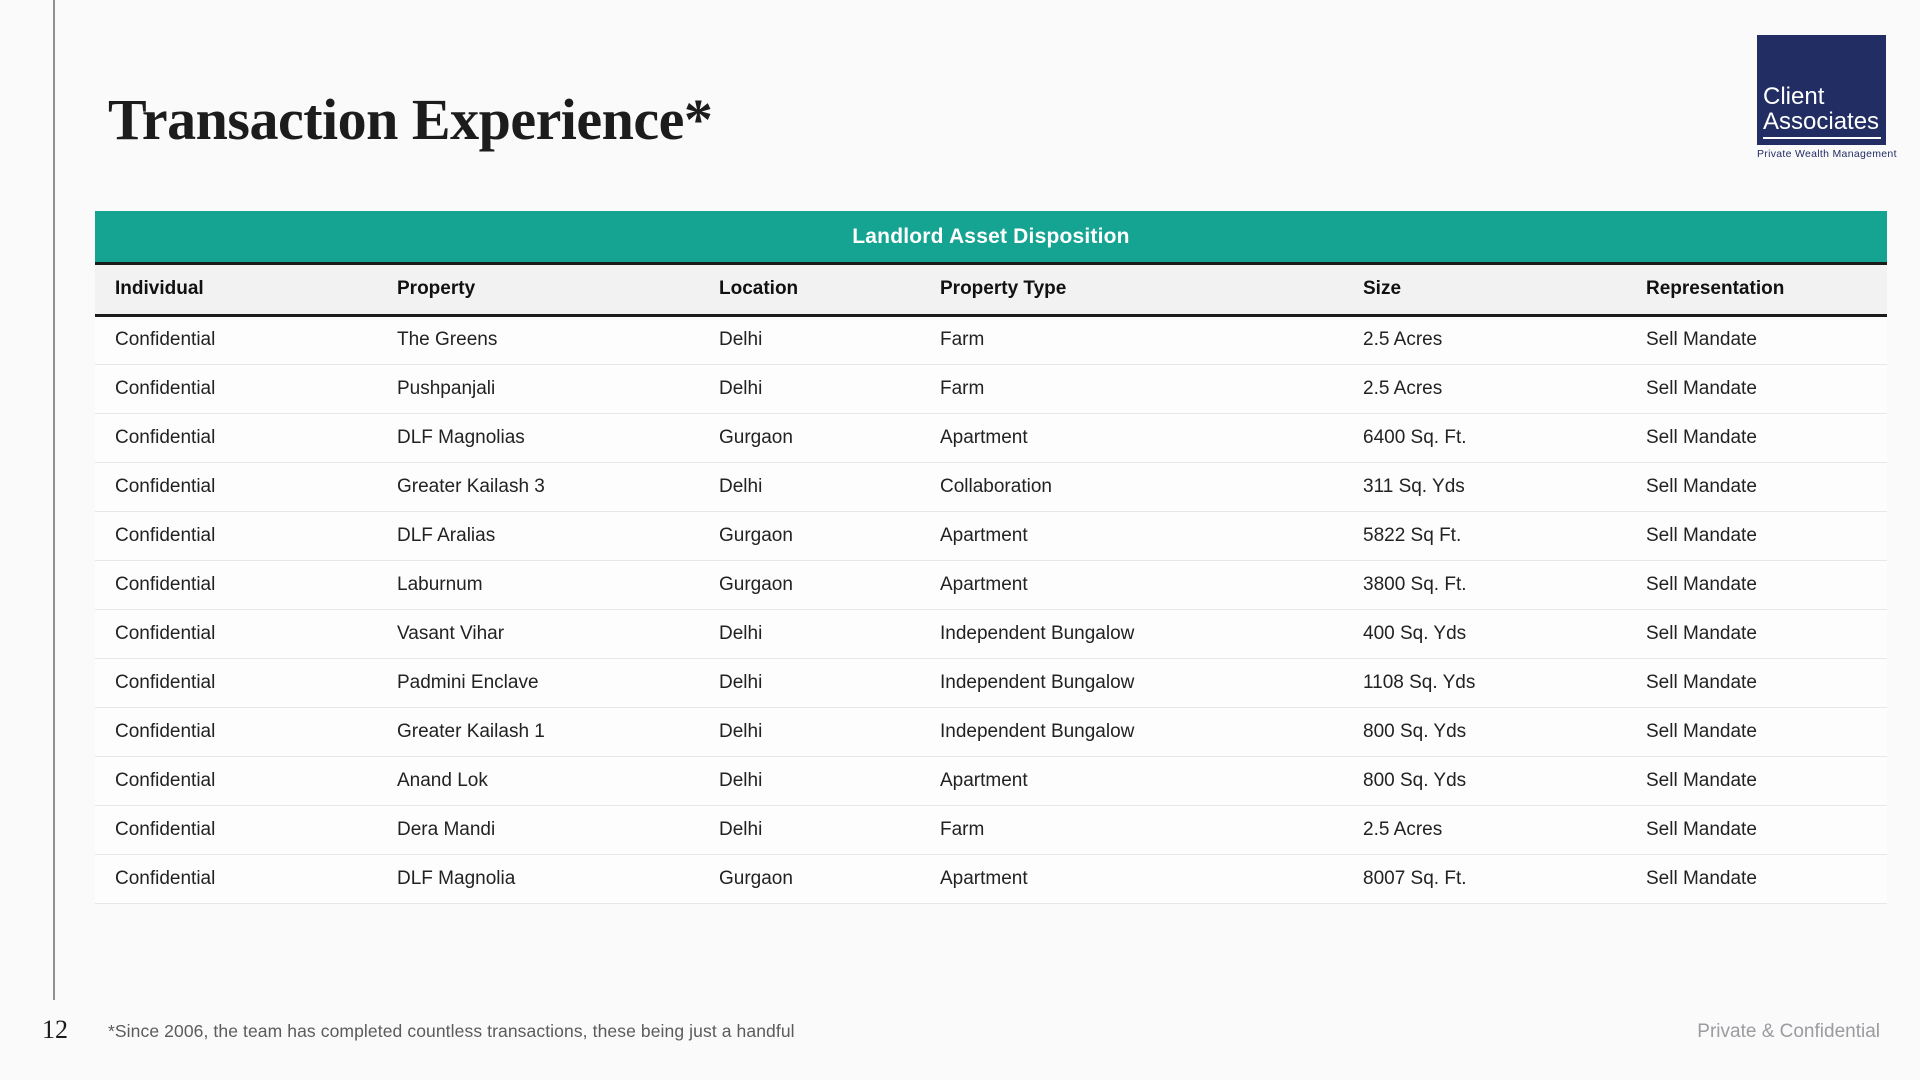 Image resolution: width=1920 pixels, height=1080 pixels. I want to click on table-cell: 5822 Sq Ft., so click(1412, 535).